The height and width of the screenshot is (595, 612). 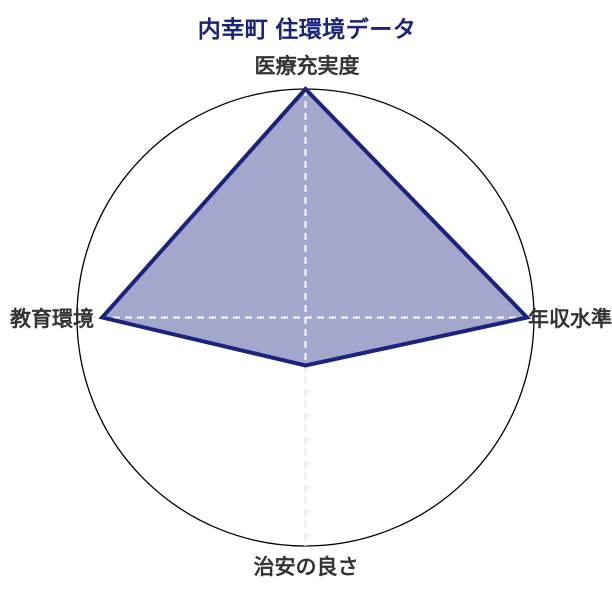 What do you see at coordinates (307, 66) in the screenshot?
I see `axis-label-medical: 医療充実度` at bounding box center [307, 66].